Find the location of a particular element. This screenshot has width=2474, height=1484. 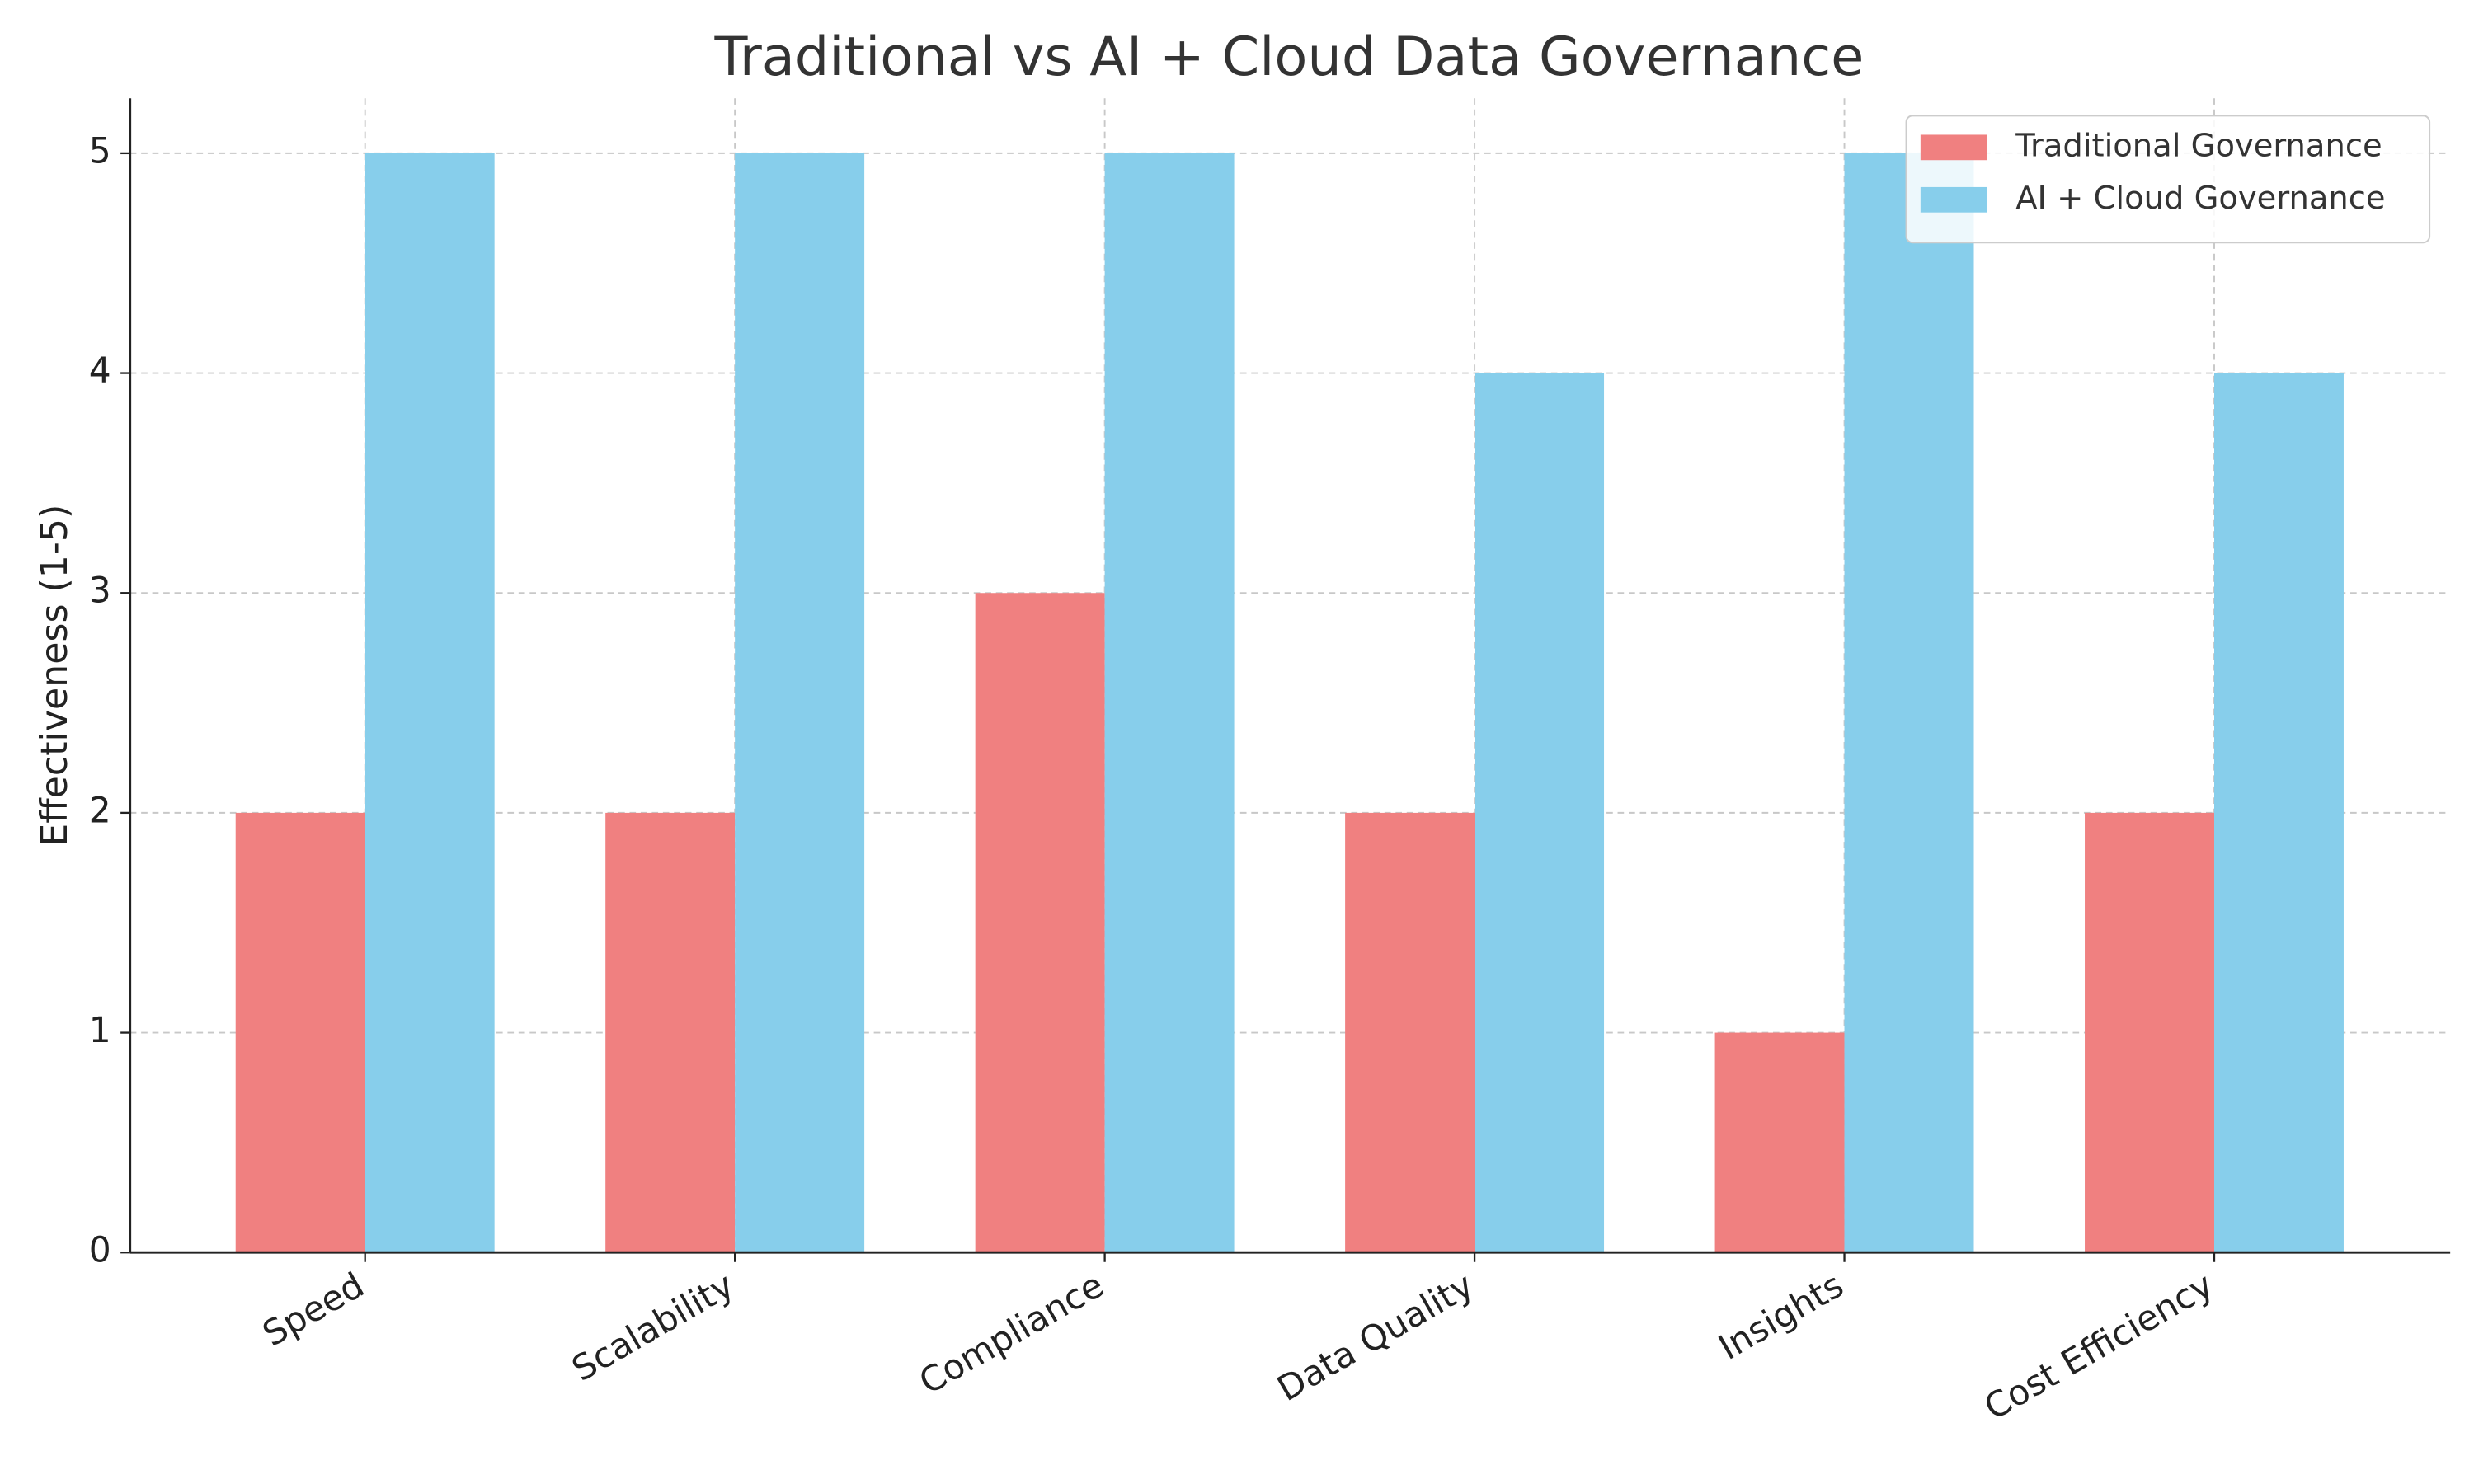

x-tick-label: Data Quality is located at coordinates (1374, 1337).